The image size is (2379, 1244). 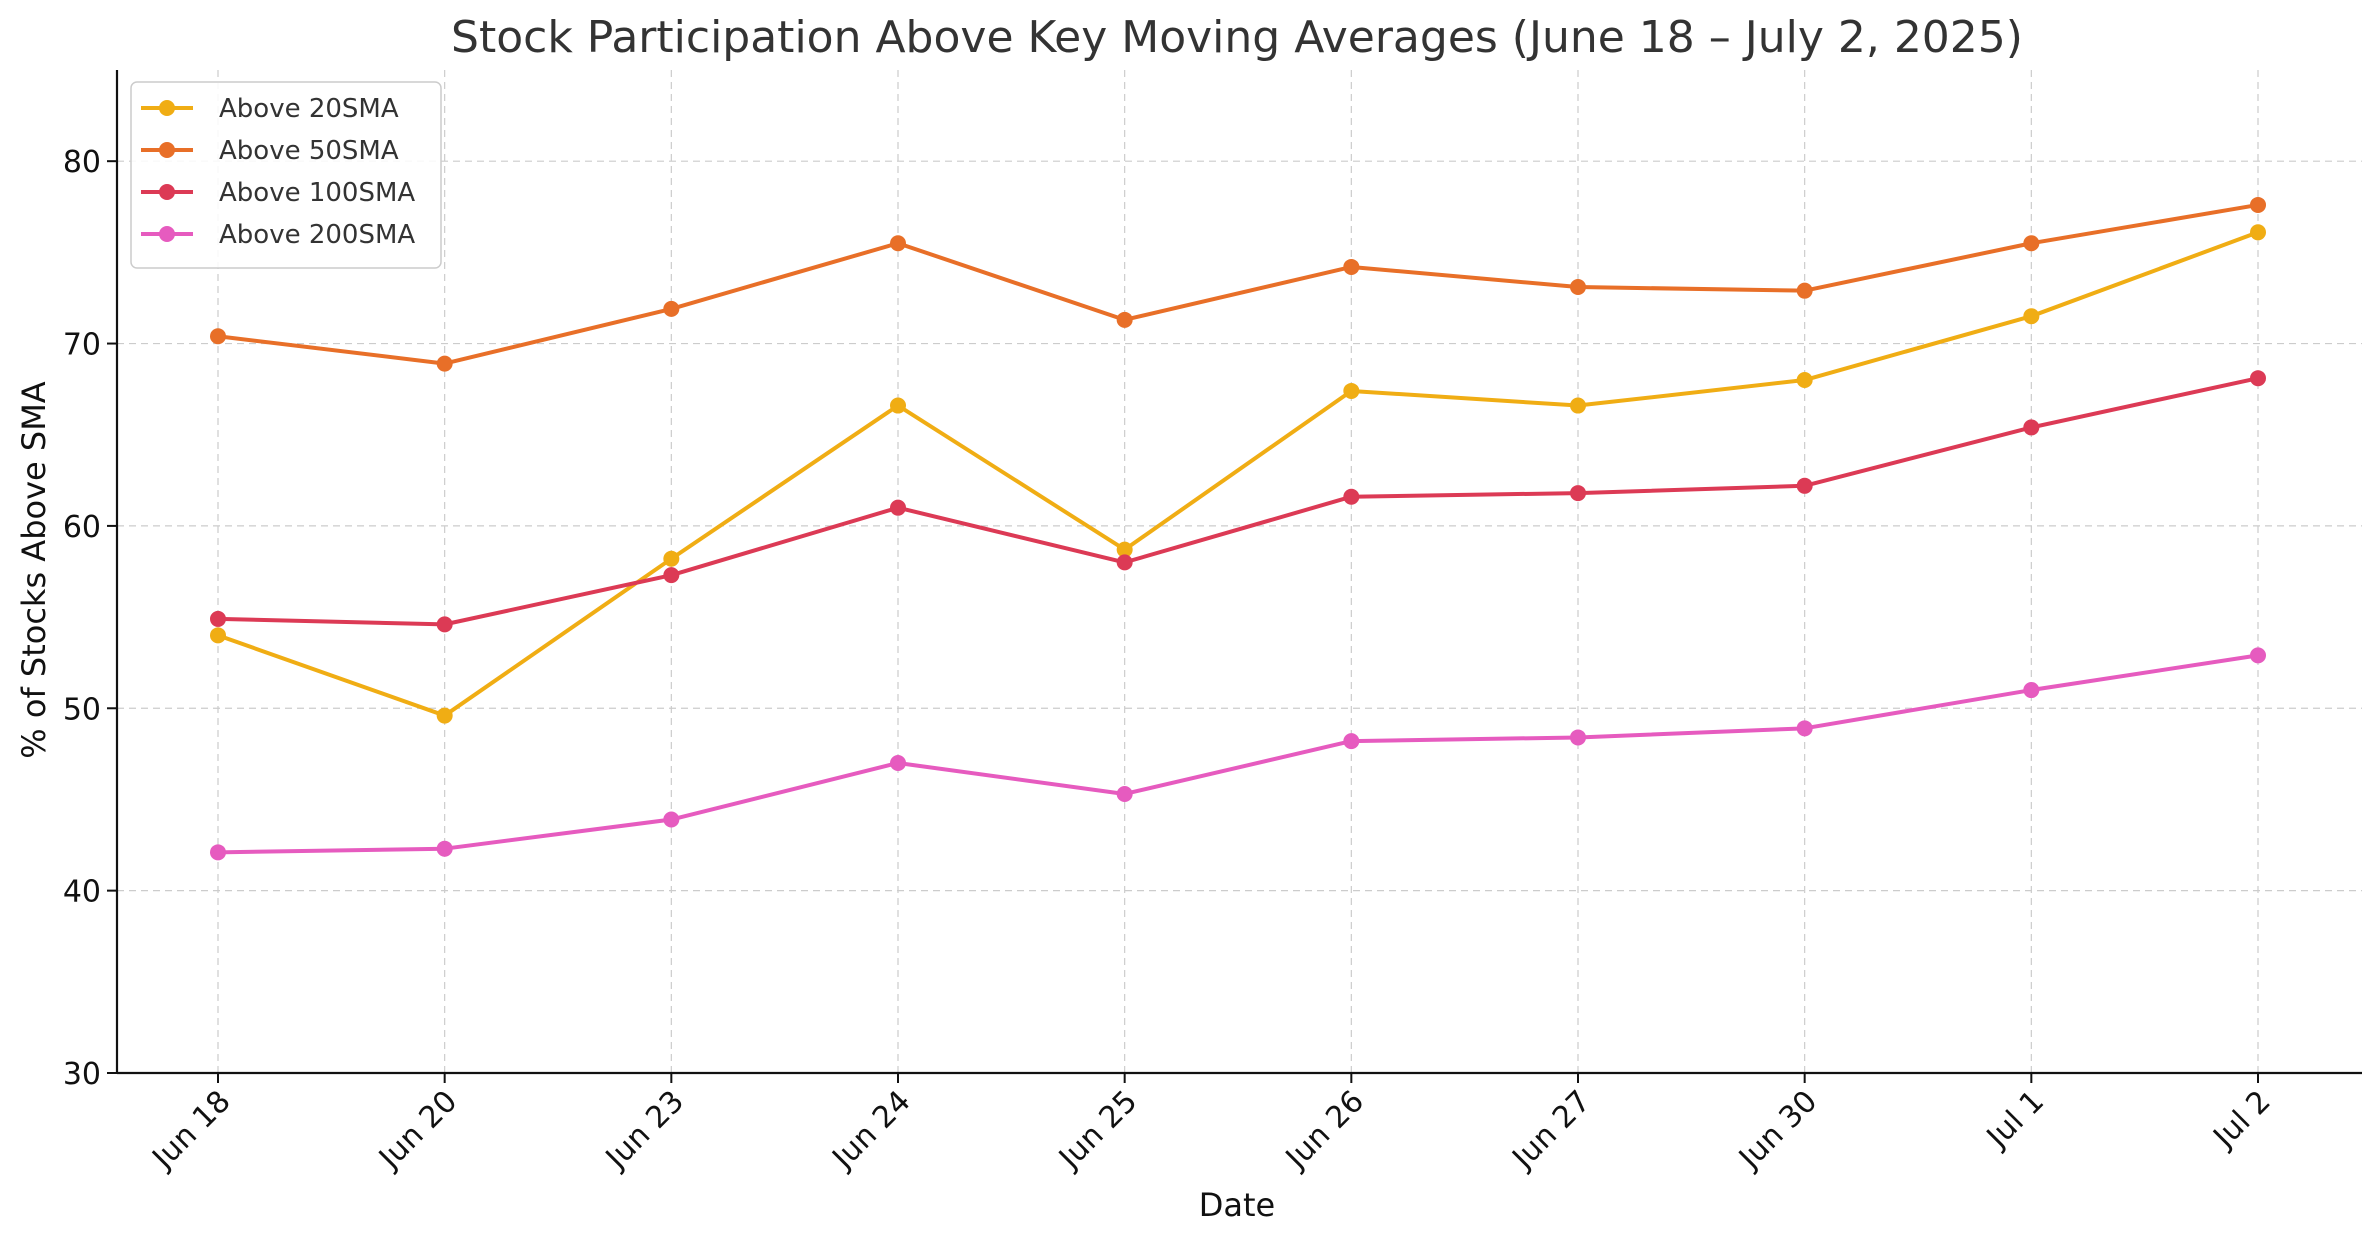 I want to click on series-above-50sma, so click(x=1238, y=284).